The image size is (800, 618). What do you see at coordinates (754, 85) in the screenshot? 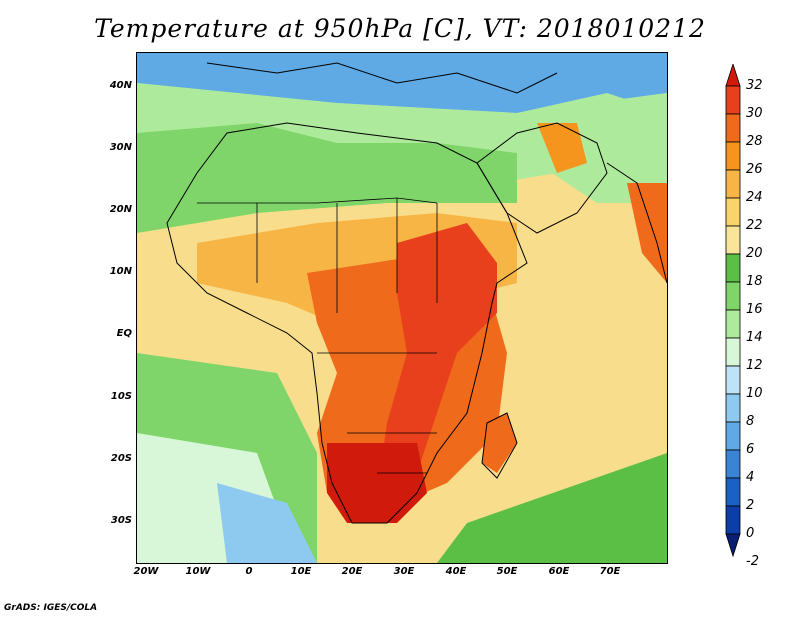
I see `colorbar-label: 32` at bounding box center [754, 85].